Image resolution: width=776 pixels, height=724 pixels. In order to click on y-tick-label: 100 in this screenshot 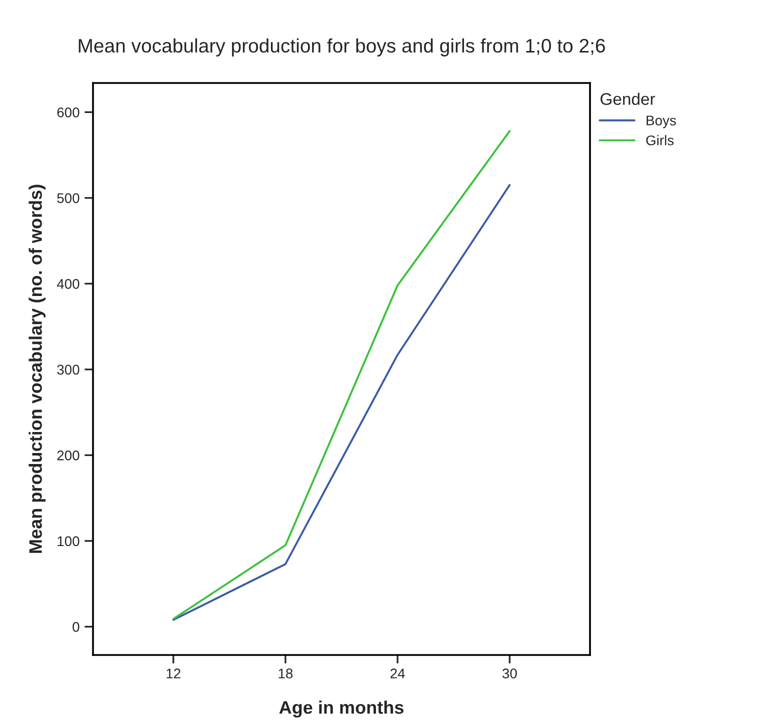, I will do `click(69, 541)`.